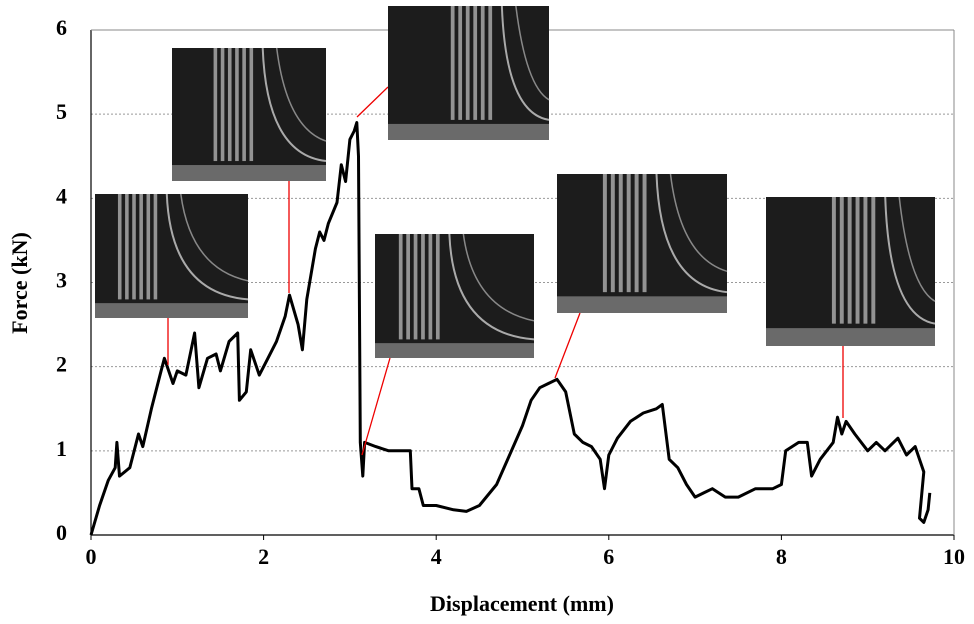  What do you see at coordinates (263, 556) in the screenshot?
I see `x-tick-label: 2` at bounding box center [263, 556].